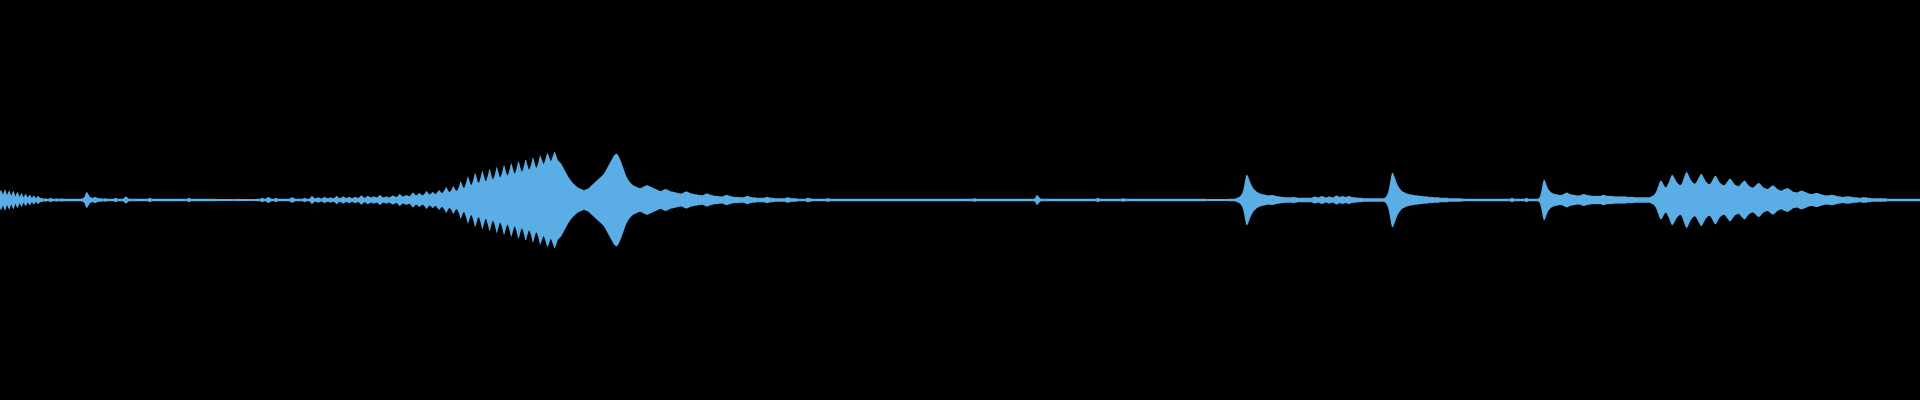  I want to click on waveform-center-line, so click(960, 200).